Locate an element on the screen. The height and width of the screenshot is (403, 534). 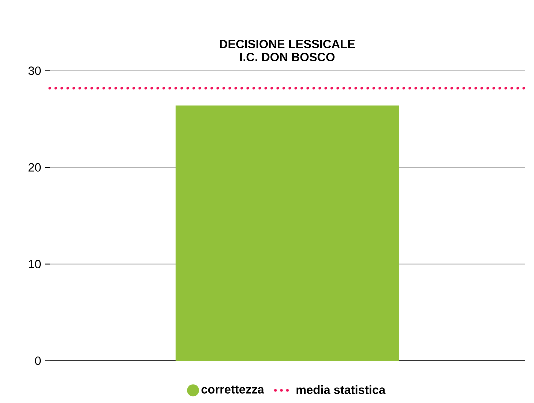
y-tick-label: 30 is located at coordinates (35, 71).